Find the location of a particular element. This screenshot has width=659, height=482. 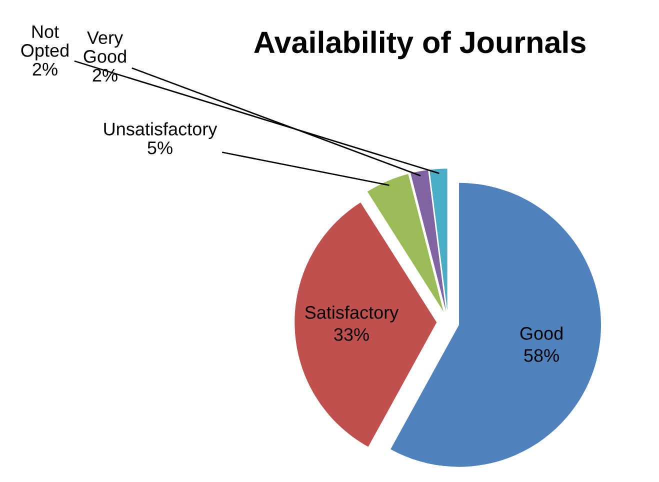

slice-label: Very Good is located at coordinates (105, 47).